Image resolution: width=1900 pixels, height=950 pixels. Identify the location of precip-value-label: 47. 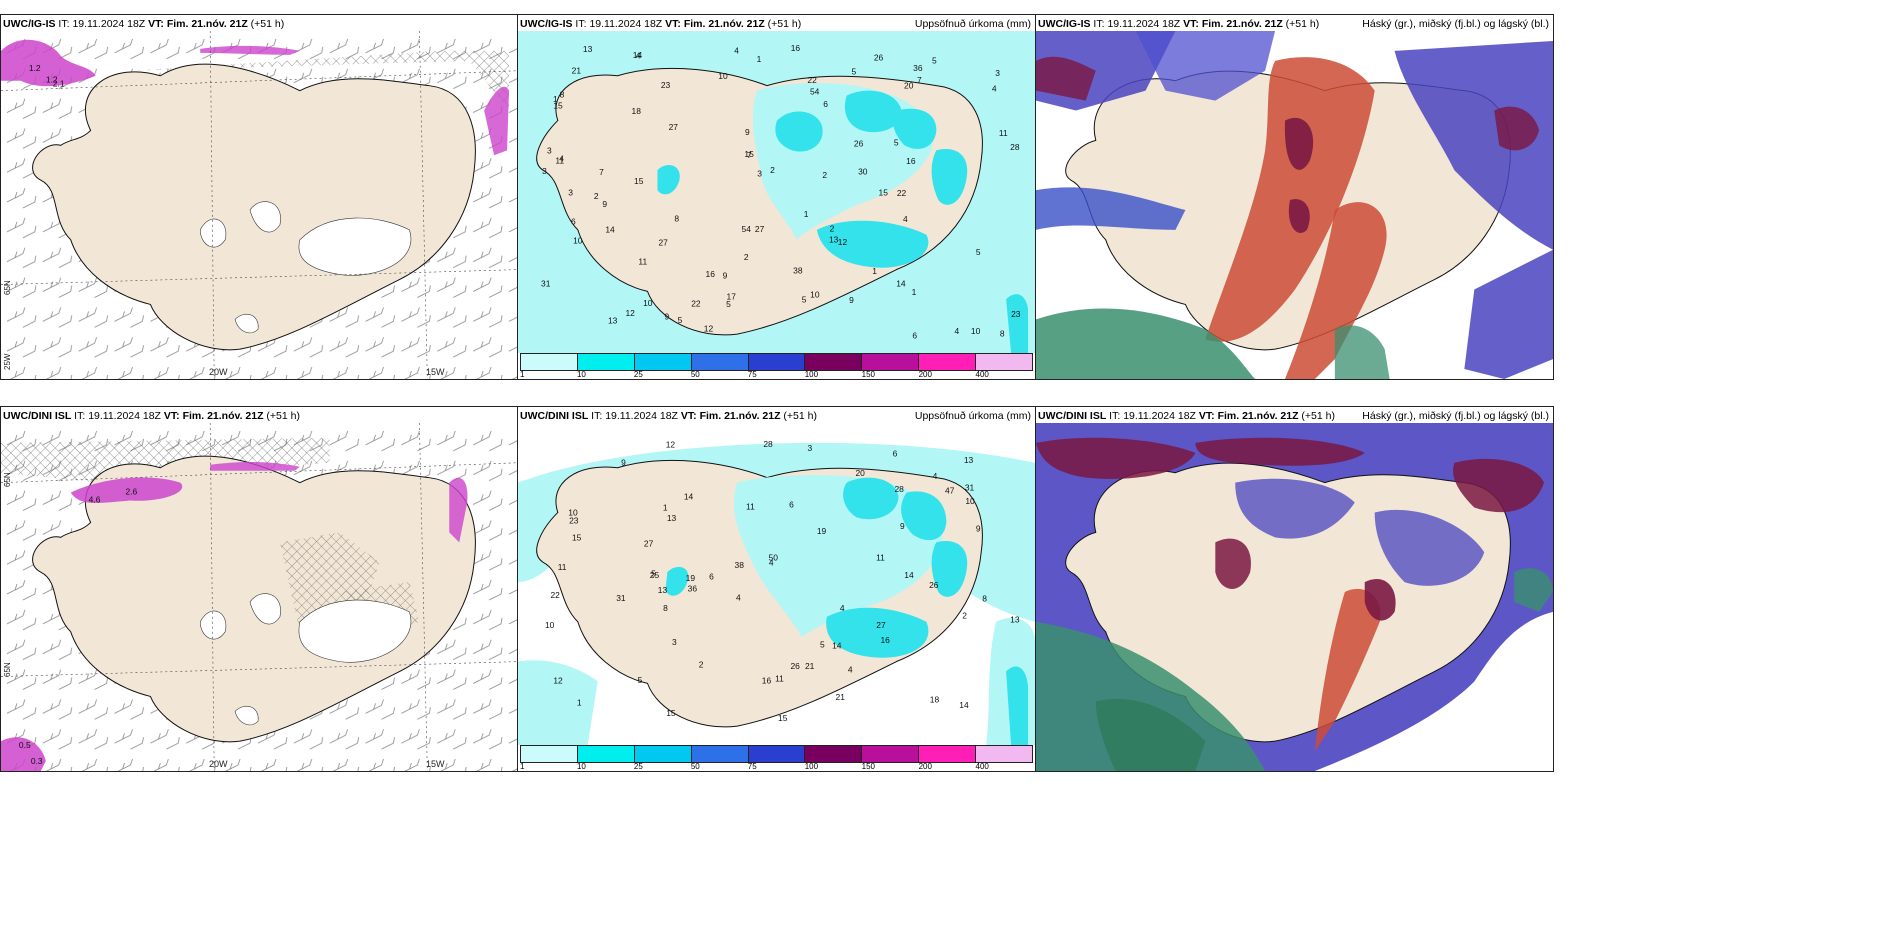
(950, 490).